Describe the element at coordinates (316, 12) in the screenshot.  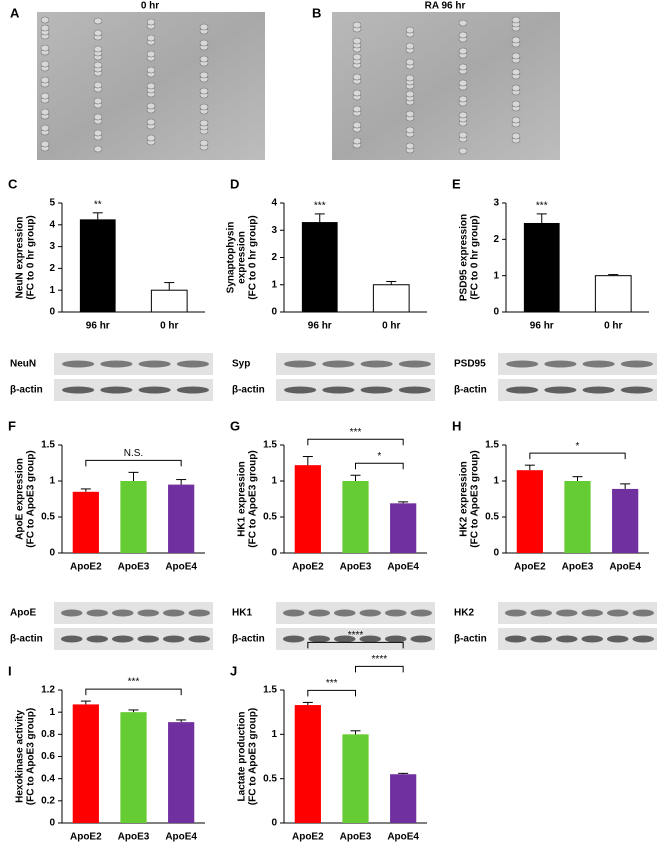
I see `panel-letter: B` at that location.